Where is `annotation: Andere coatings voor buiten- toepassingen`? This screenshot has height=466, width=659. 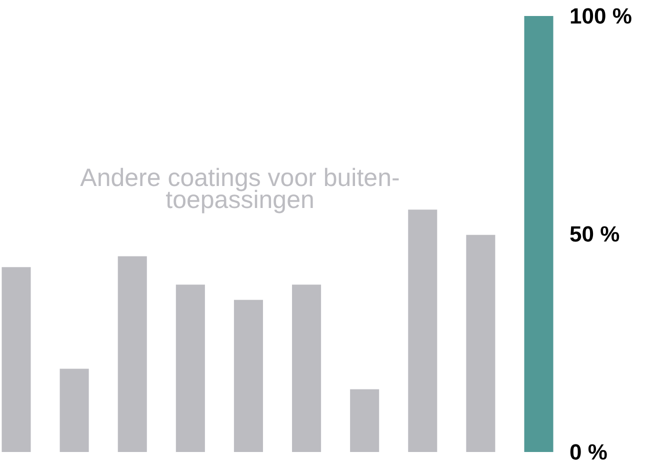
annotation: Andere coatings voor buiten- toepassingen is located at coordinates (240, 189).